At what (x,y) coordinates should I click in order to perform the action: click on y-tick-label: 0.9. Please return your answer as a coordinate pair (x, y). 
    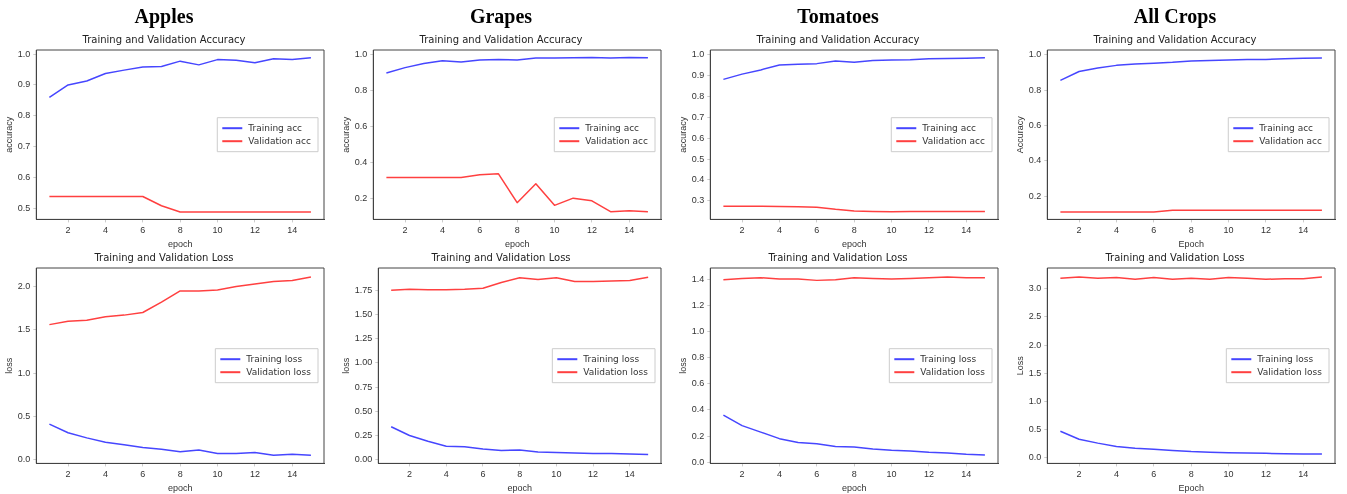
    Looking at the image, I should click on (698, 74).